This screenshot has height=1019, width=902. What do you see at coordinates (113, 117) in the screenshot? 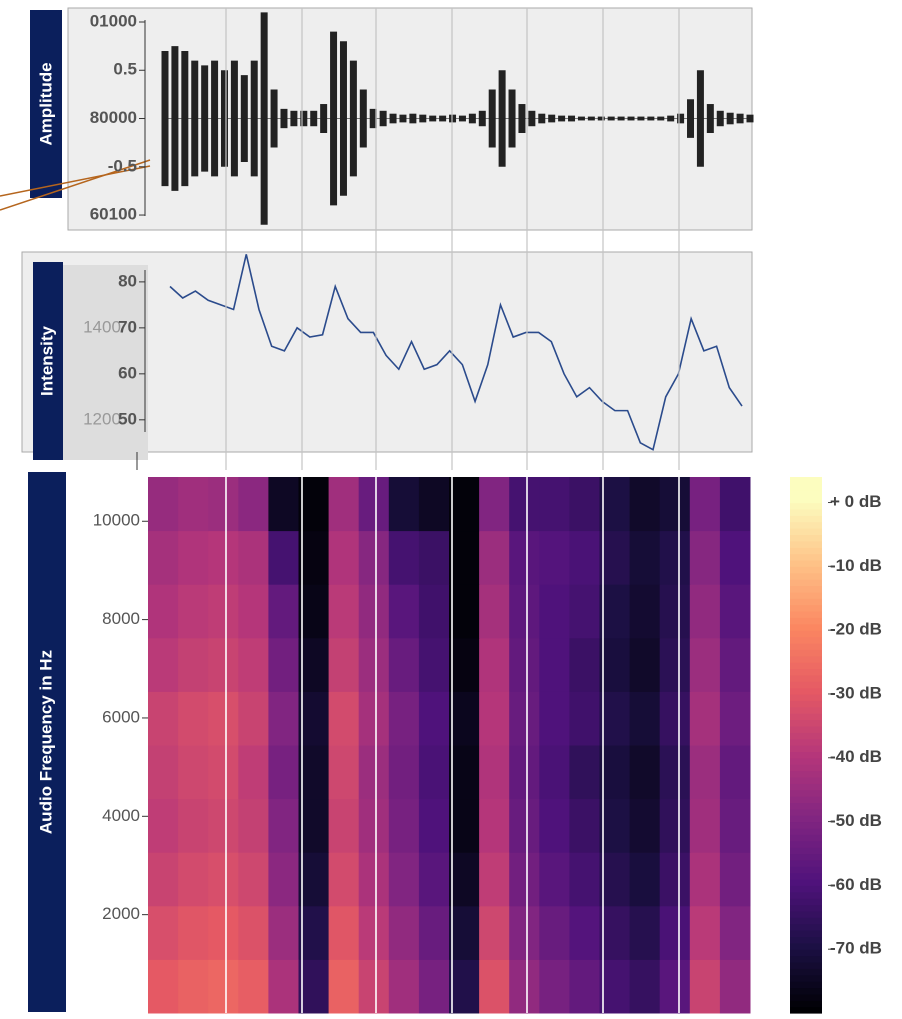
I see `y-tick-label: 80000` at bounding box center [113, 117].